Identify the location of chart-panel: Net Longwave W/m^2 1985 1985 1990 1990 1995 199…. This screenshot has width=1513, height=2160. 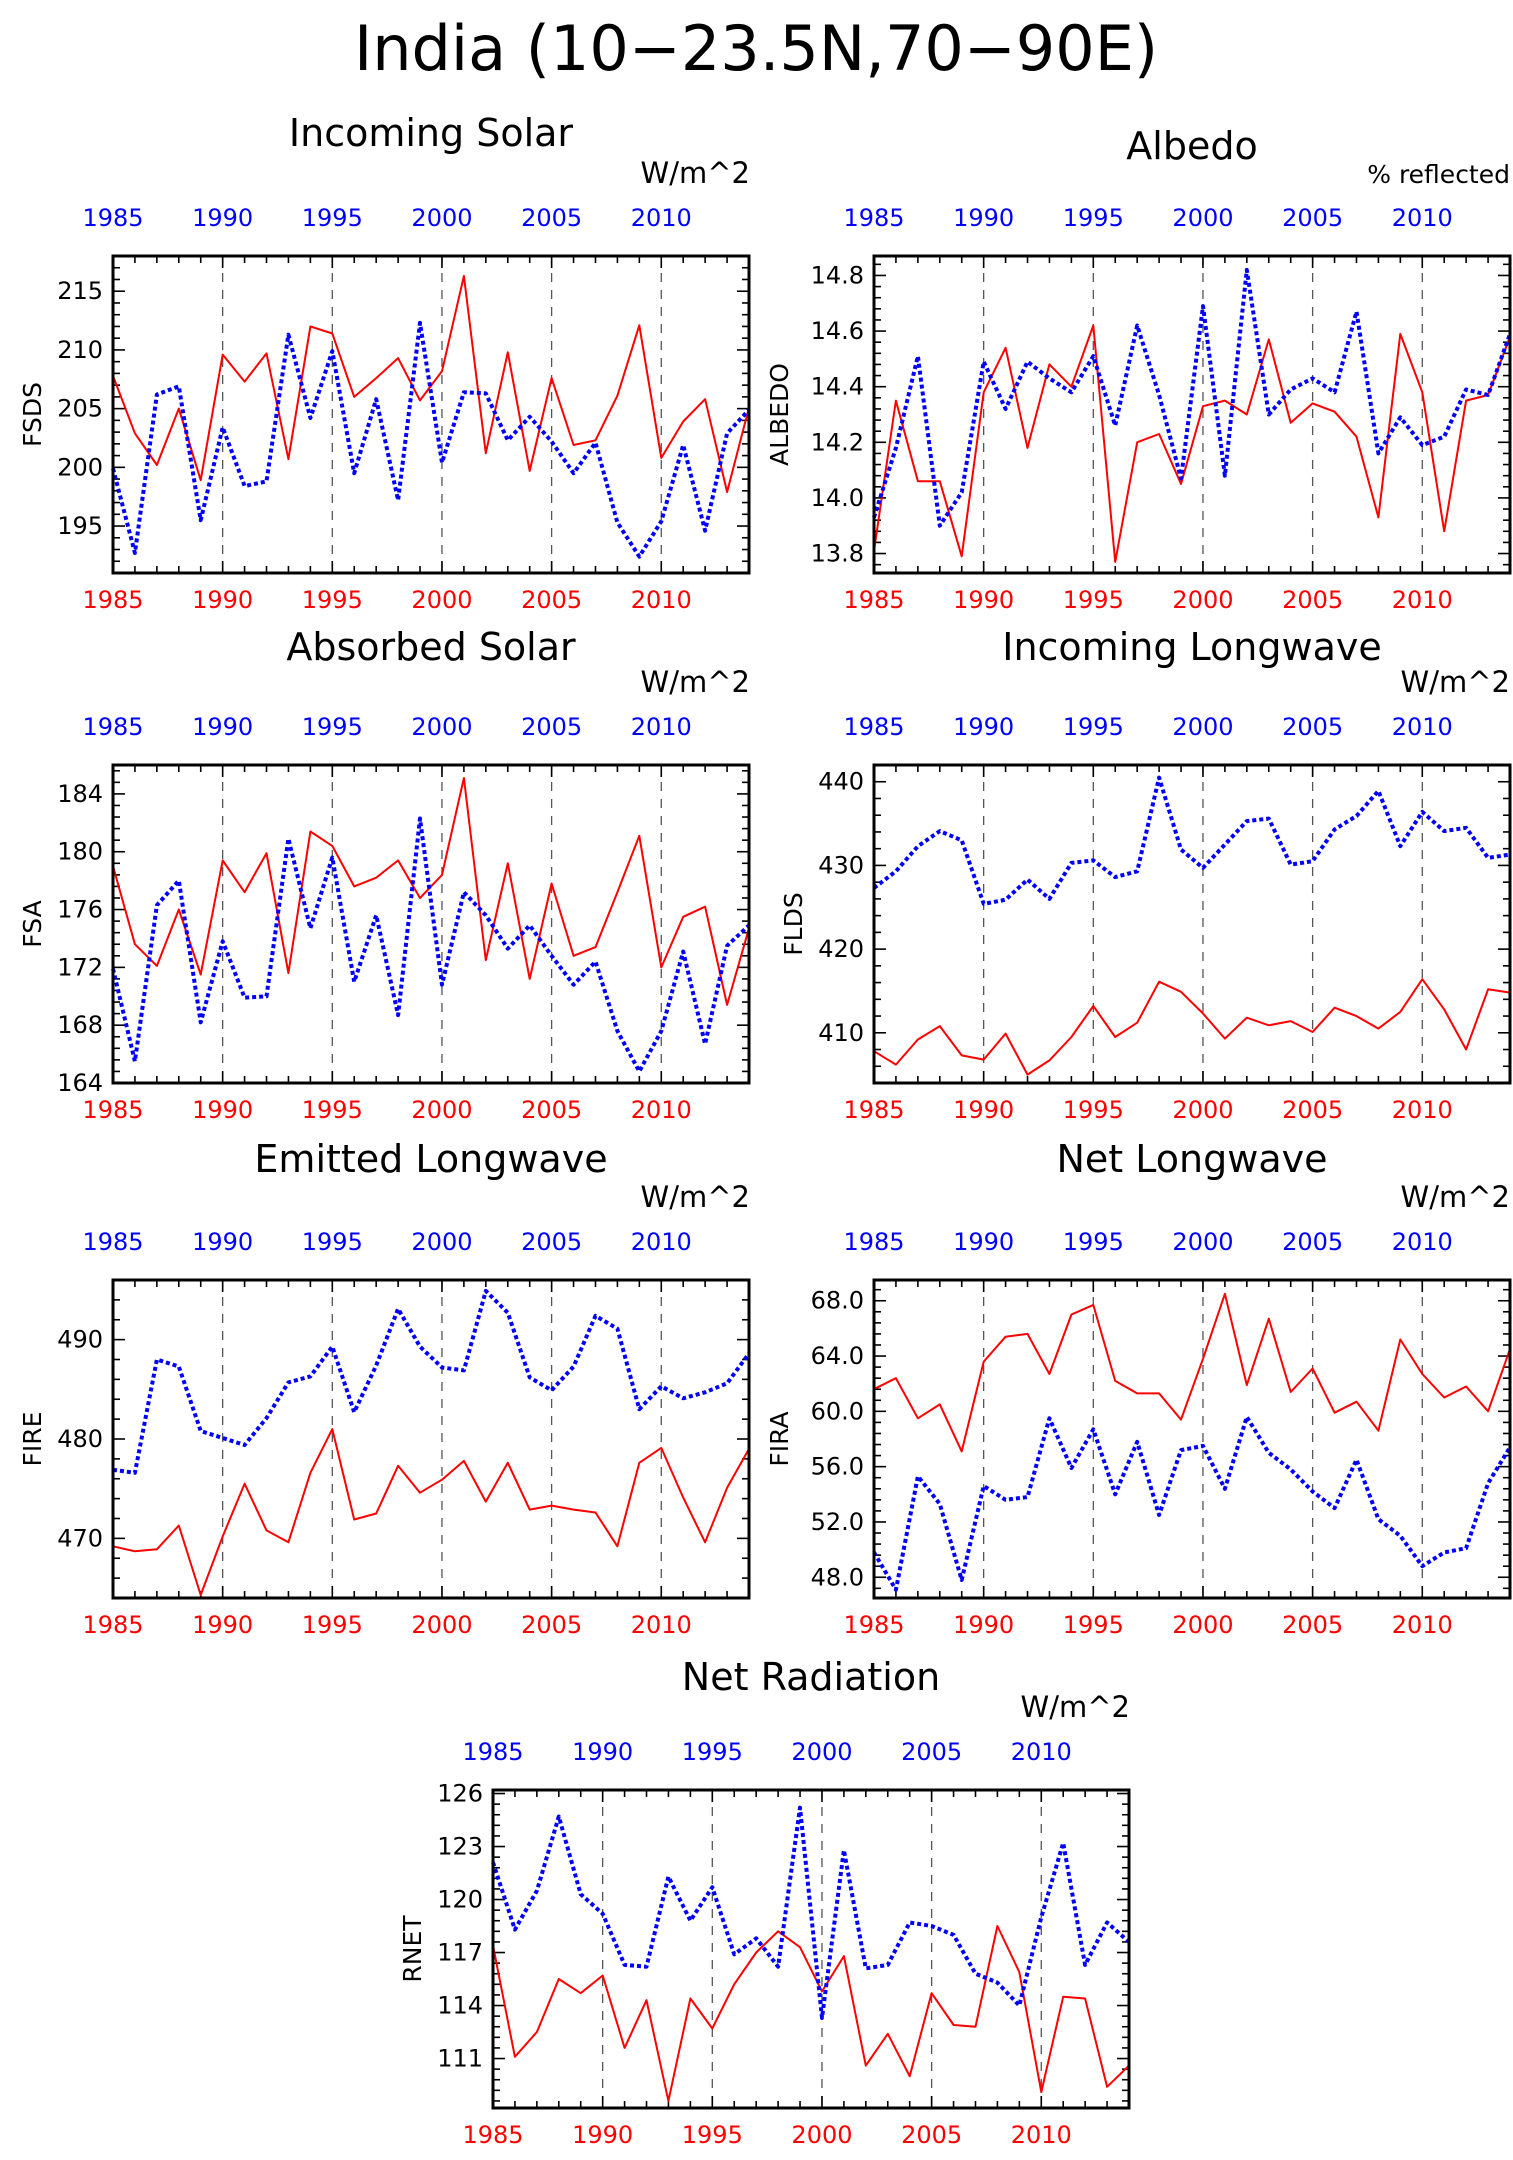
(1138, 1388).